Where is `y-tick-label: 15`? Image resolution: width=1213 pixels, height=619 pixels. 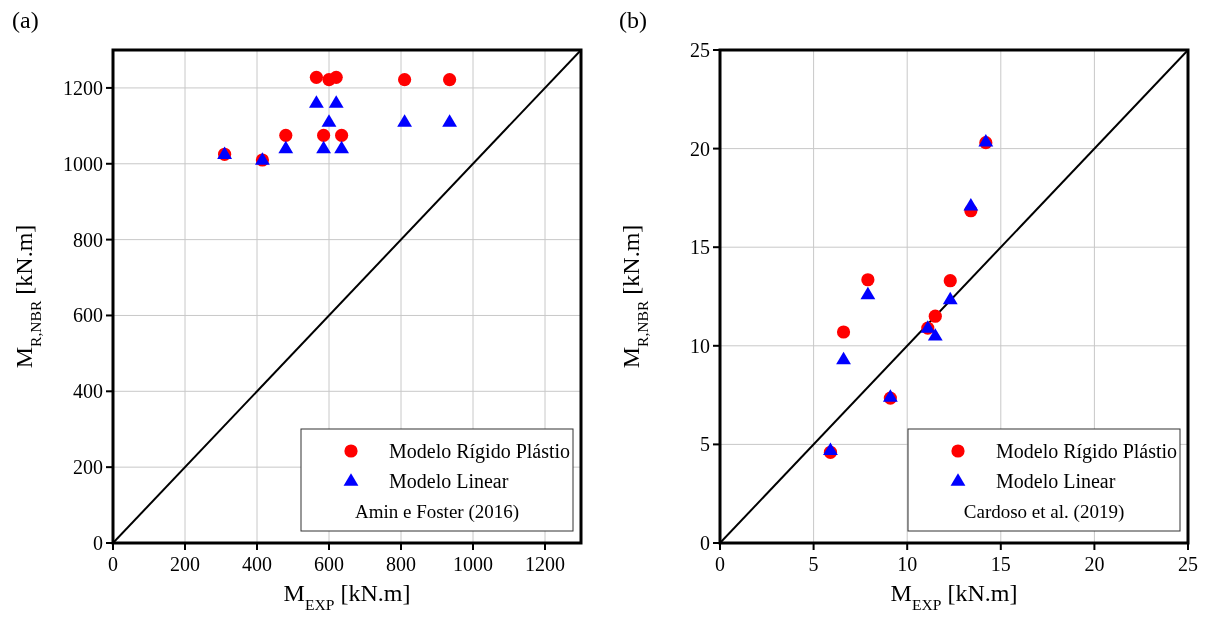 y-tick-label: 15 is located at coordinates (700, 247).